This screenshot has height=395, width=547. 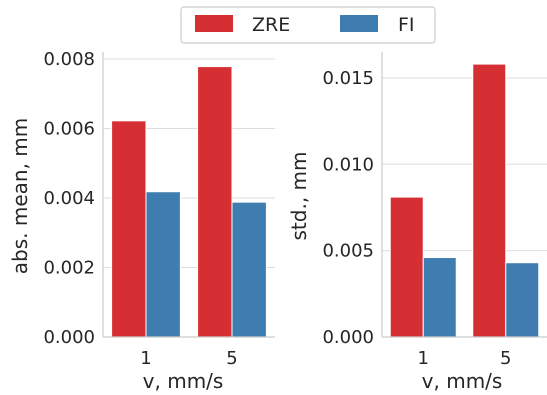 What do you see at coordinates (308, 25) in the screenshot?
I see `legend: ZRE FI` at bounding box center [308, 25].